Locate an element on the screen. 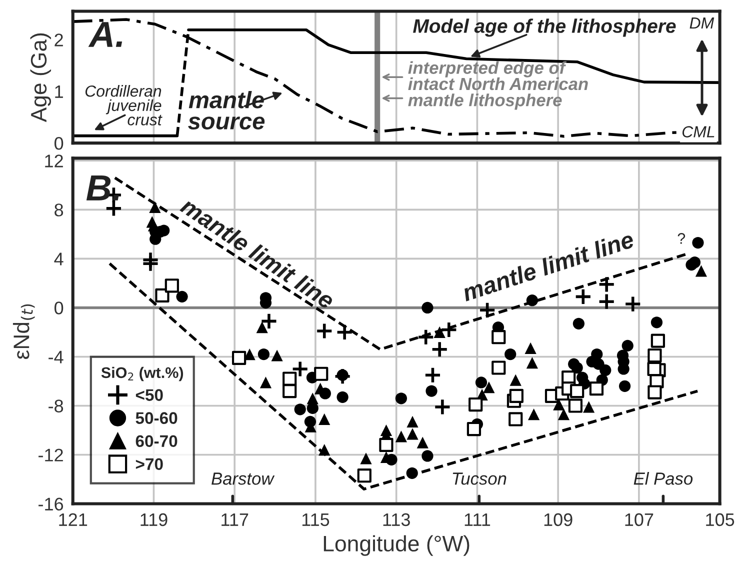 The image size is (736, 561). annotation: El Paso is located at coordinates (663, 478).